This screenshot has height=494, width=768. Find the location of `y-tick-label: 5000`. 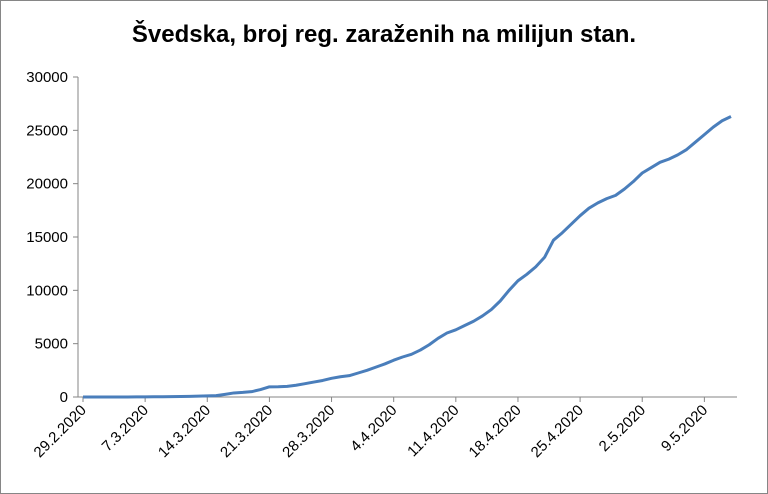

y-tick-label: 5000 is located at coordinates (51, 344).